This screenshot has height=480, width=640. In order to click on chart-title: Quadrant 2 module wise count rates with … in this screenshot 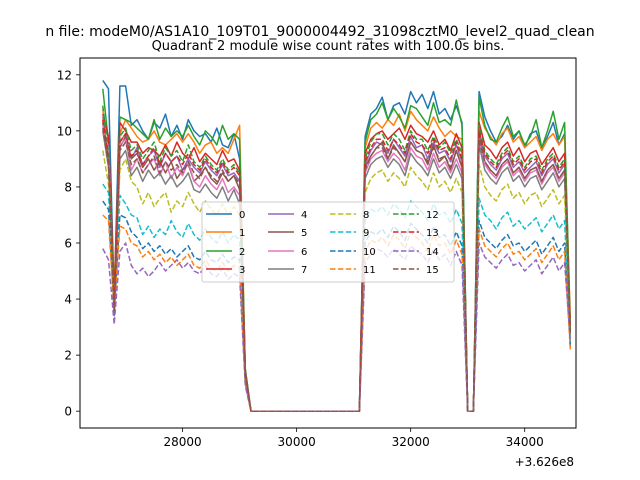, I will do `click(328, 46)`.